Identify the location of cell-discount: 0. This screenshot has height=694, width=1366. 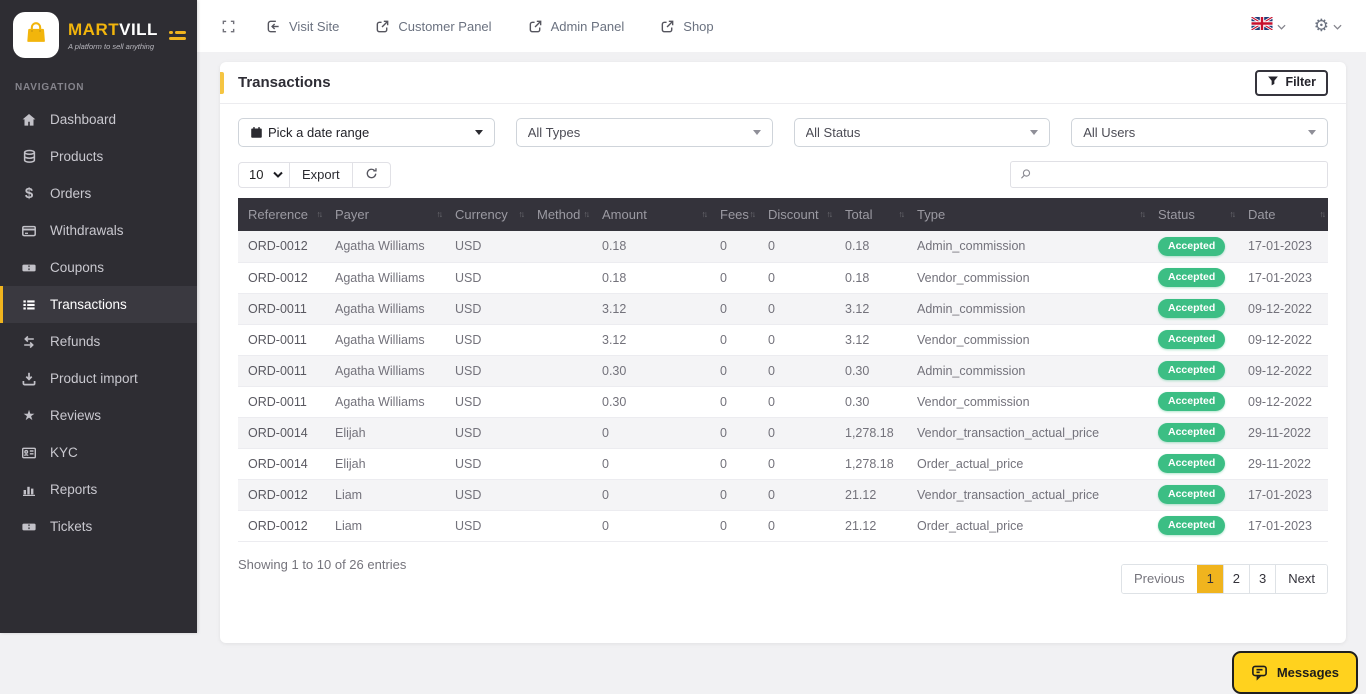
(796, 247).